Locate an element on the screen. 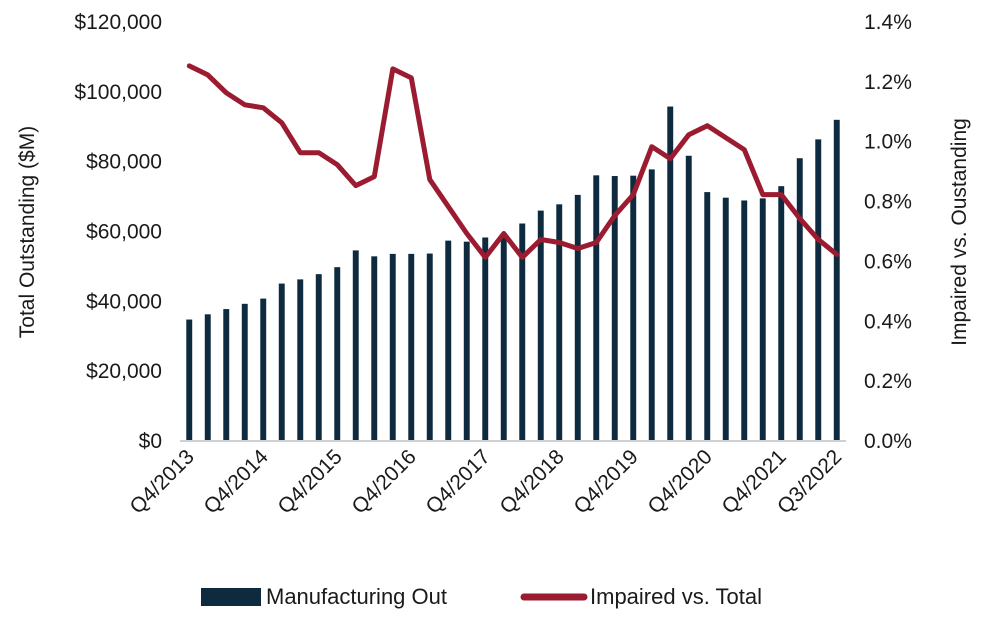  legend-swatch-bars is located at coordinates (231, 597).